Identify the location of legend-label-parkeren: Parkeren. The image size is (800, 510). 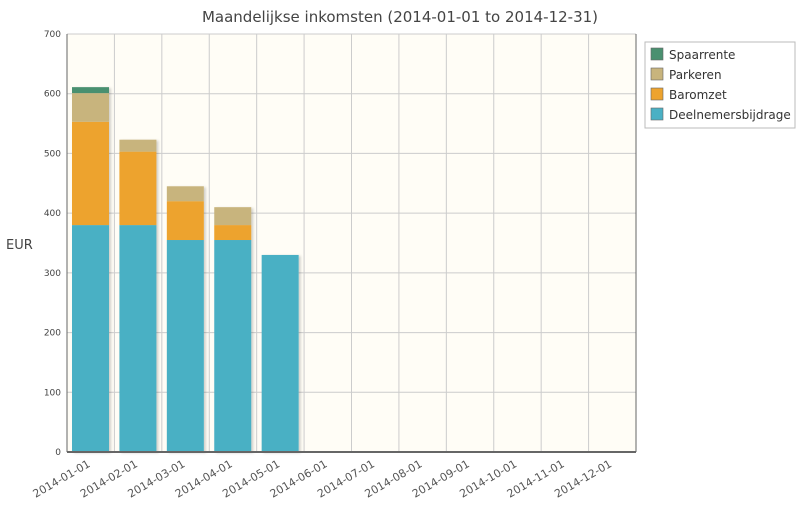
(695, 75).